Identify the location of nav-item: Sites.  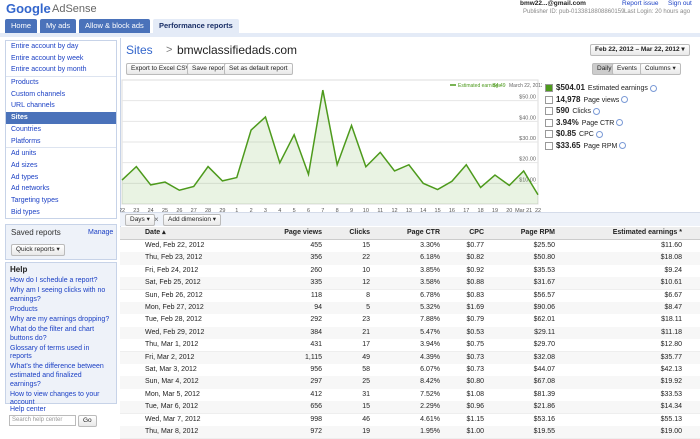
(61, 118).